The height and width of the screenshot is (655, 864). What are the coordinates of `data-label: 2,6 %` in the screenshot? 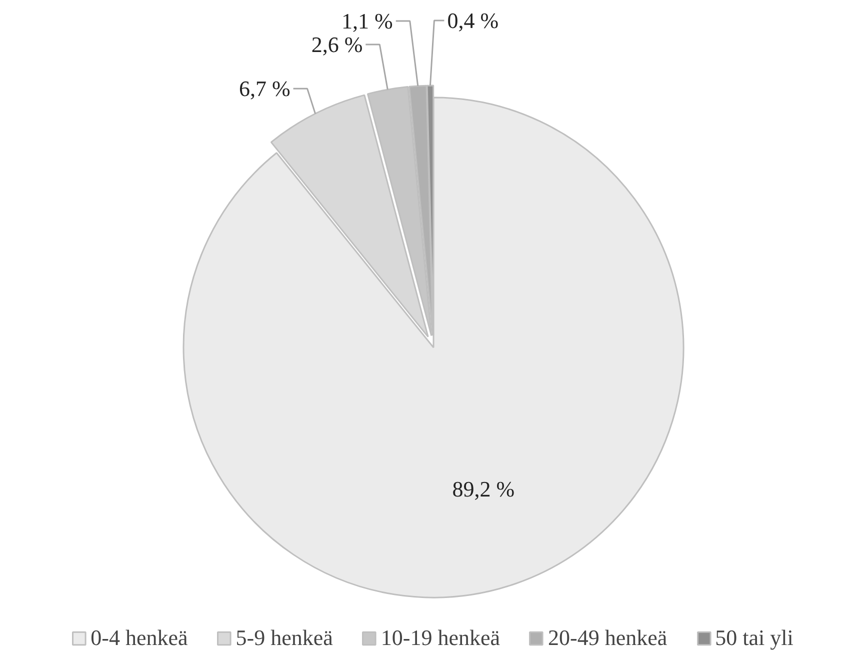 It's located at (337, 45).